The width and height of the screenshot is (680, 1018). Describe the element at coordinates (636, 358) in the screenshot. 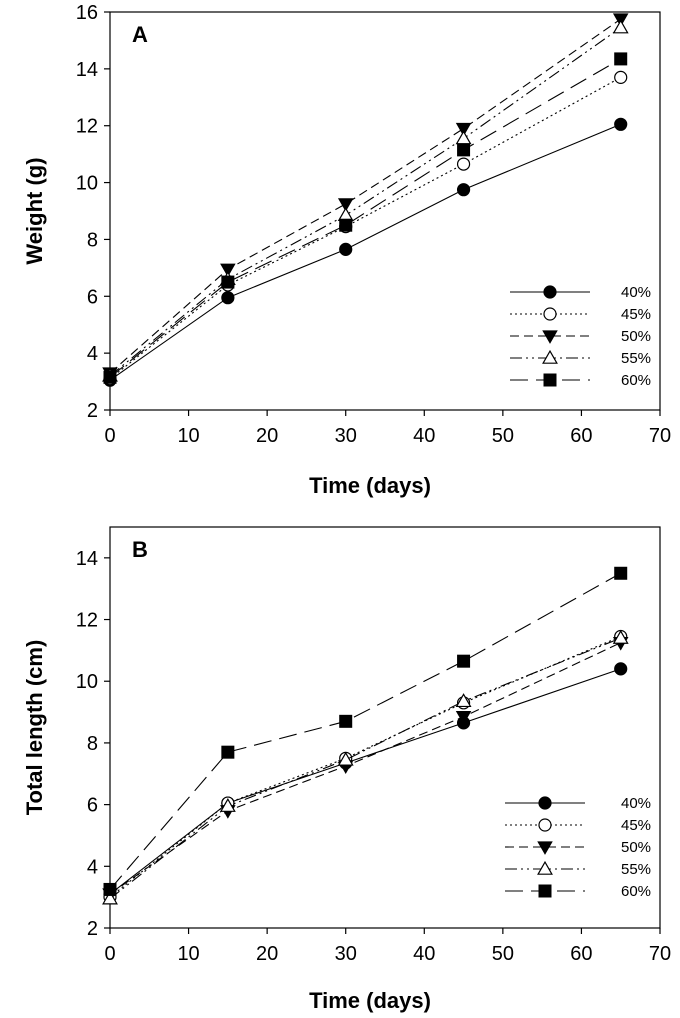

I see `legend-label: 55%` at that location.